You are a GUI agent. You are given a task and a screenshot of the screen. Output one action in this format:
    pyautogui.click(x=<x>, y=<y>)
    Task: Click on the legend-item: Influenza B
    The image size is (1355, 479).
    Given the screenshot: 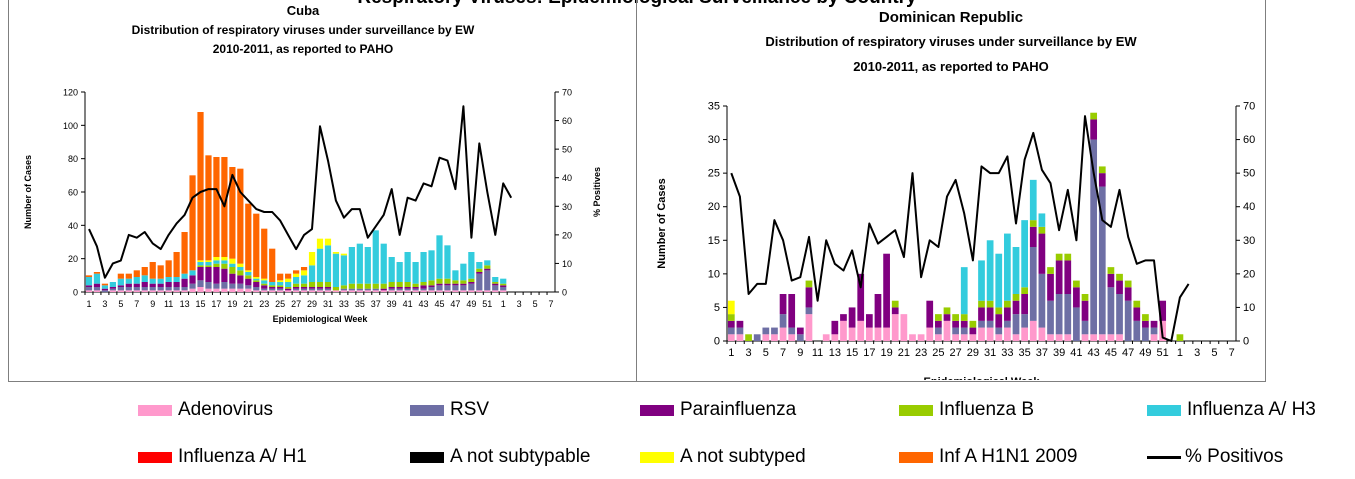 What is the action you would take?
    pyautogui.click(x=966, y=410)
    